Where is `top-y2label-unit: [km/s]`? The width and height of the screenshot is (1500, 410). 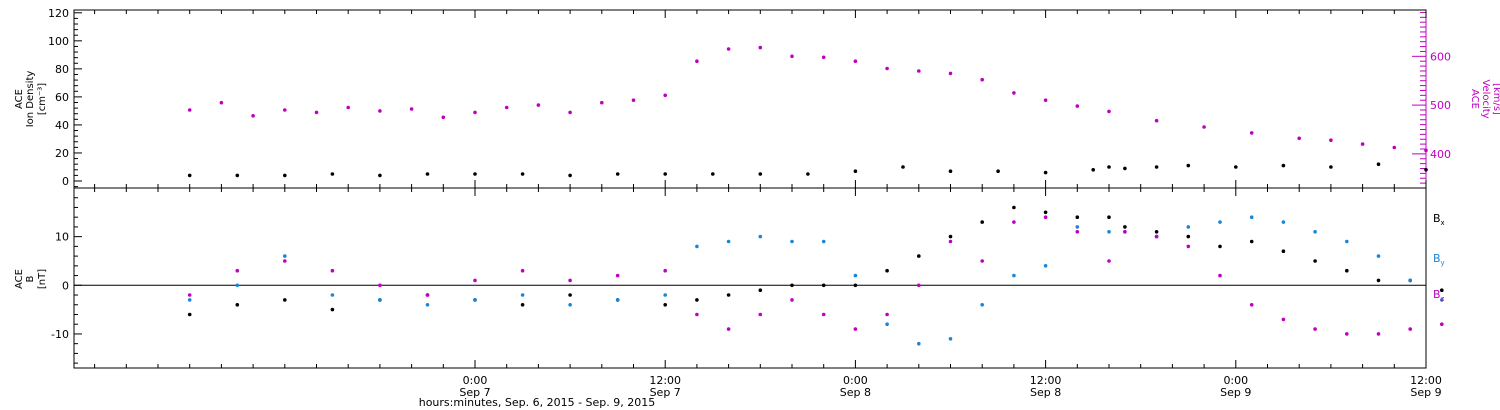
top-y2label-unit: [km/s] is located at coordinates (1495, 99).